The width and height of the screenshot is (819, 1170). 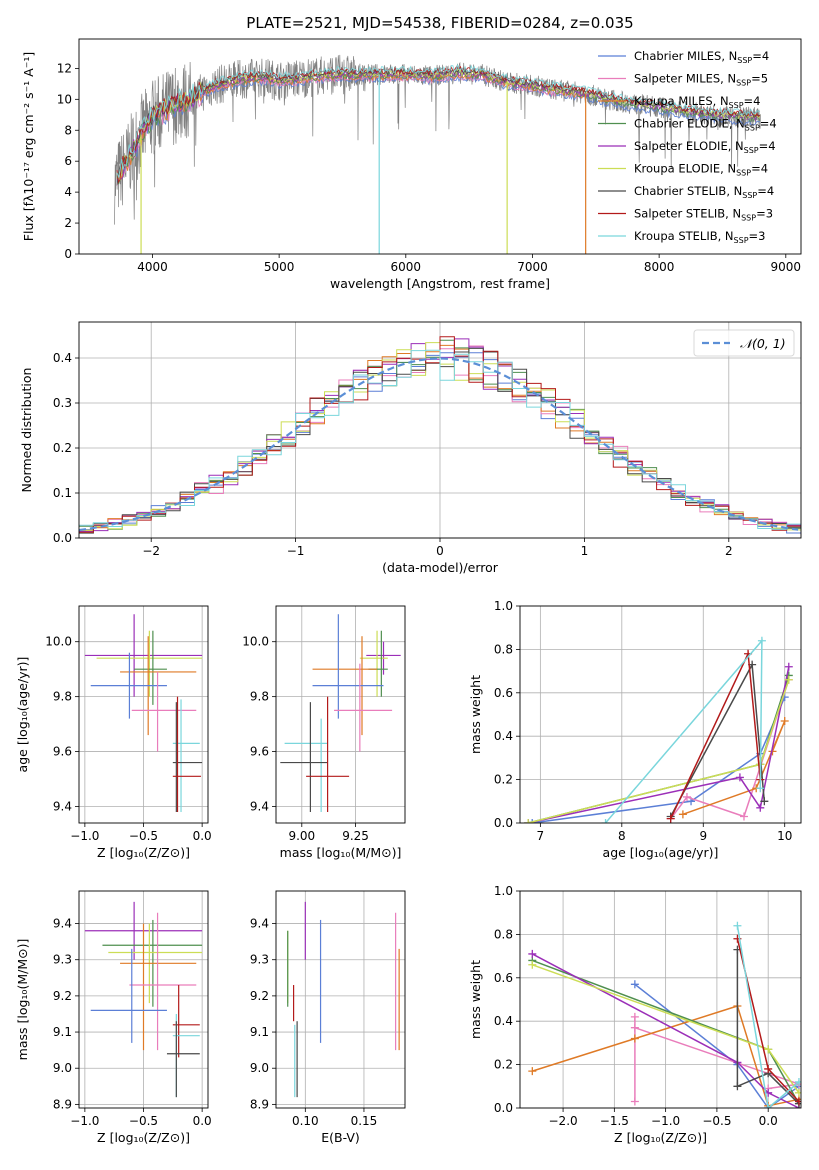 What do you see at coordinates (259, 1032) in the screenshot?
I see `y-tick-label: 9.1` at bounding box center [259, 1032].